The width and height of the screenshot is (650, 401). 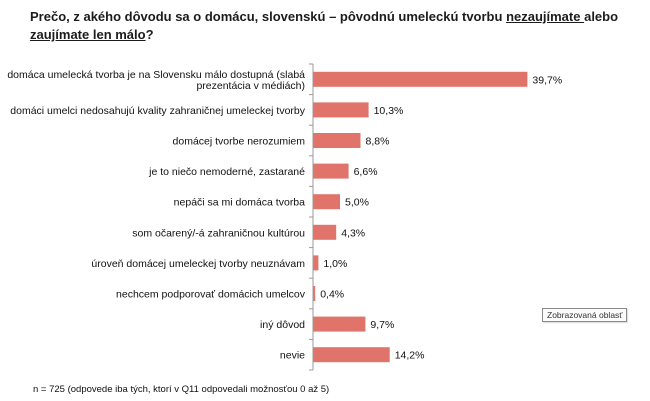 I want to click on category-label-0-line-1: prezentácia v médiách), so click(x=250, y=86).